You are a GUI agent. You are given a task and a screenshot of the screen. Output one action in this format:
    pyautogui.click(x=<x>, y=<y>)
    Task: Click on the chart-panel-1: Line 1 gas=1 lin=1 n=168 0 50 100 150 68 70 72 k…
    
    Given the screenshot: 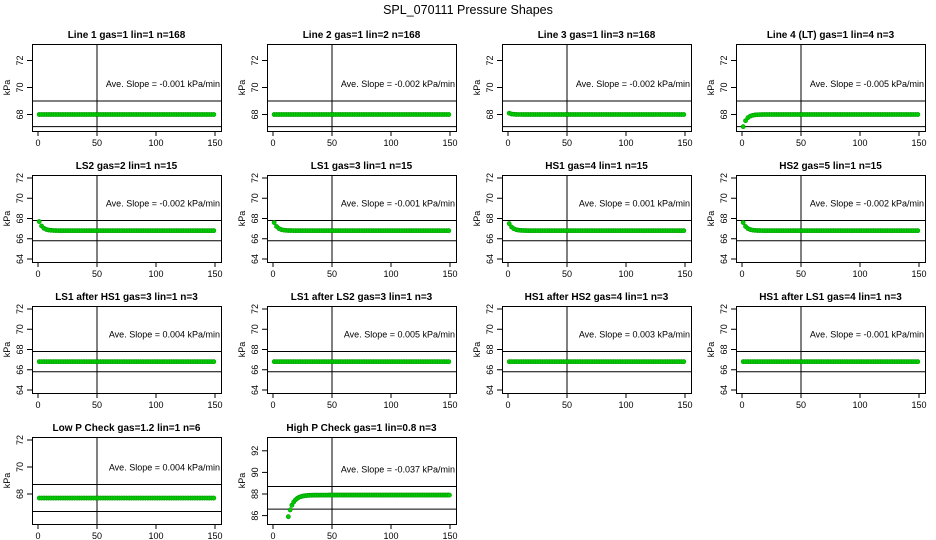 What is the action you would take?
    pyautogui.click(x=112, y=89)
    